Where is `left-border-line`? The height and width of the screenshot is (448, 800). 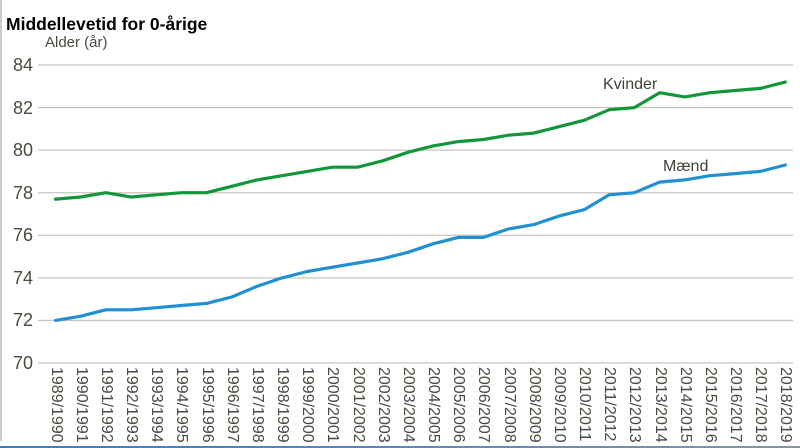
left-border-line is located at coordinates (1, 220).